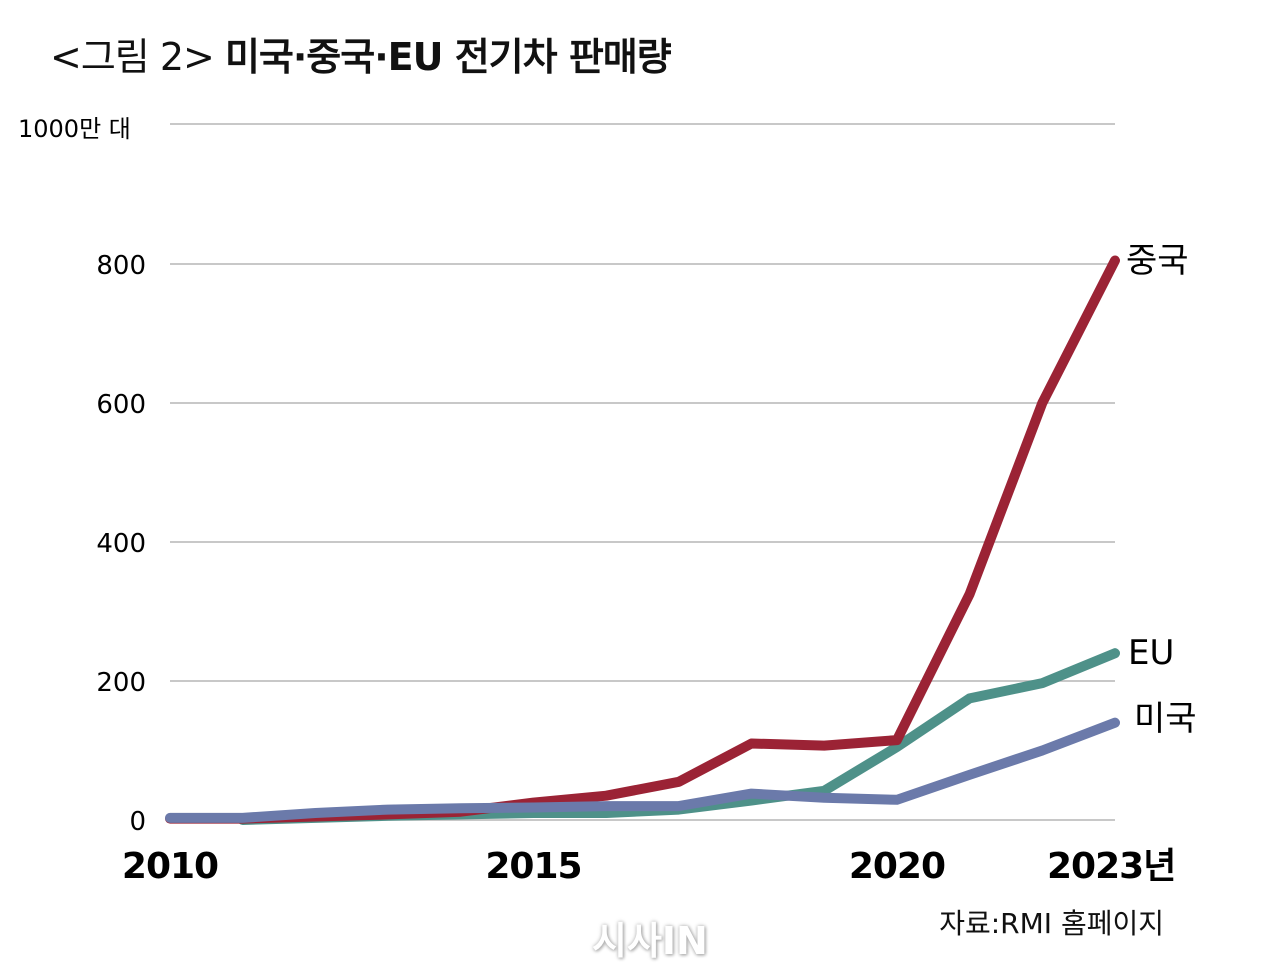 This screenshot has height=980, width=1280. What do you see at coordinates (132, 57) in the screenshot?
I see `chart-title-prefix: <그림 2>` at bounding box center [132, 57].